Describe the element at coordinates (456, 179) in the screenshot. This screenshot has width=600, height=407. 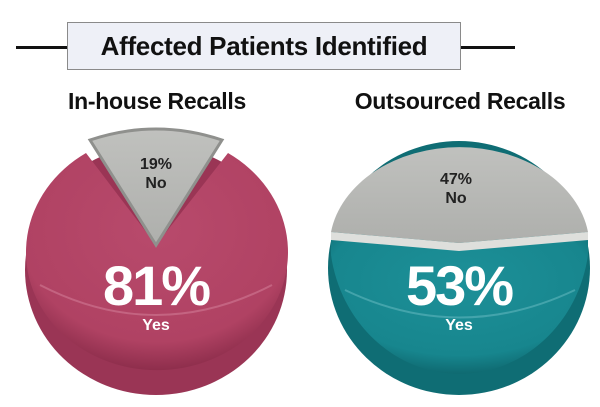
I see `outsourced-no-pct: 47%` at that location.